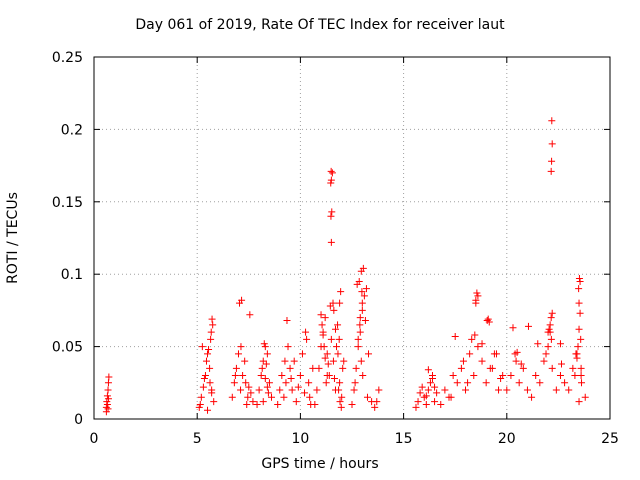 This screenshot has width=640, height=480. Describe the element at coordinates (72, 130) in the screenshot. I see `y-tick-label: 0.2` at that location.